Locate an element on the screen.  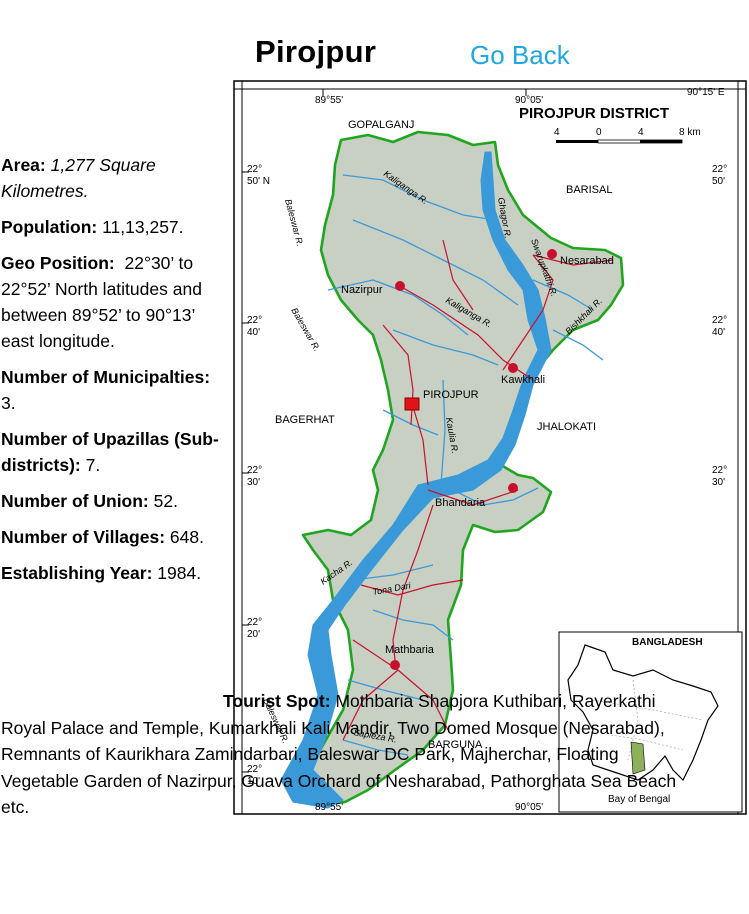
neighbor-jhalokati: JHALOKATI is located at coordinates (566, 427).